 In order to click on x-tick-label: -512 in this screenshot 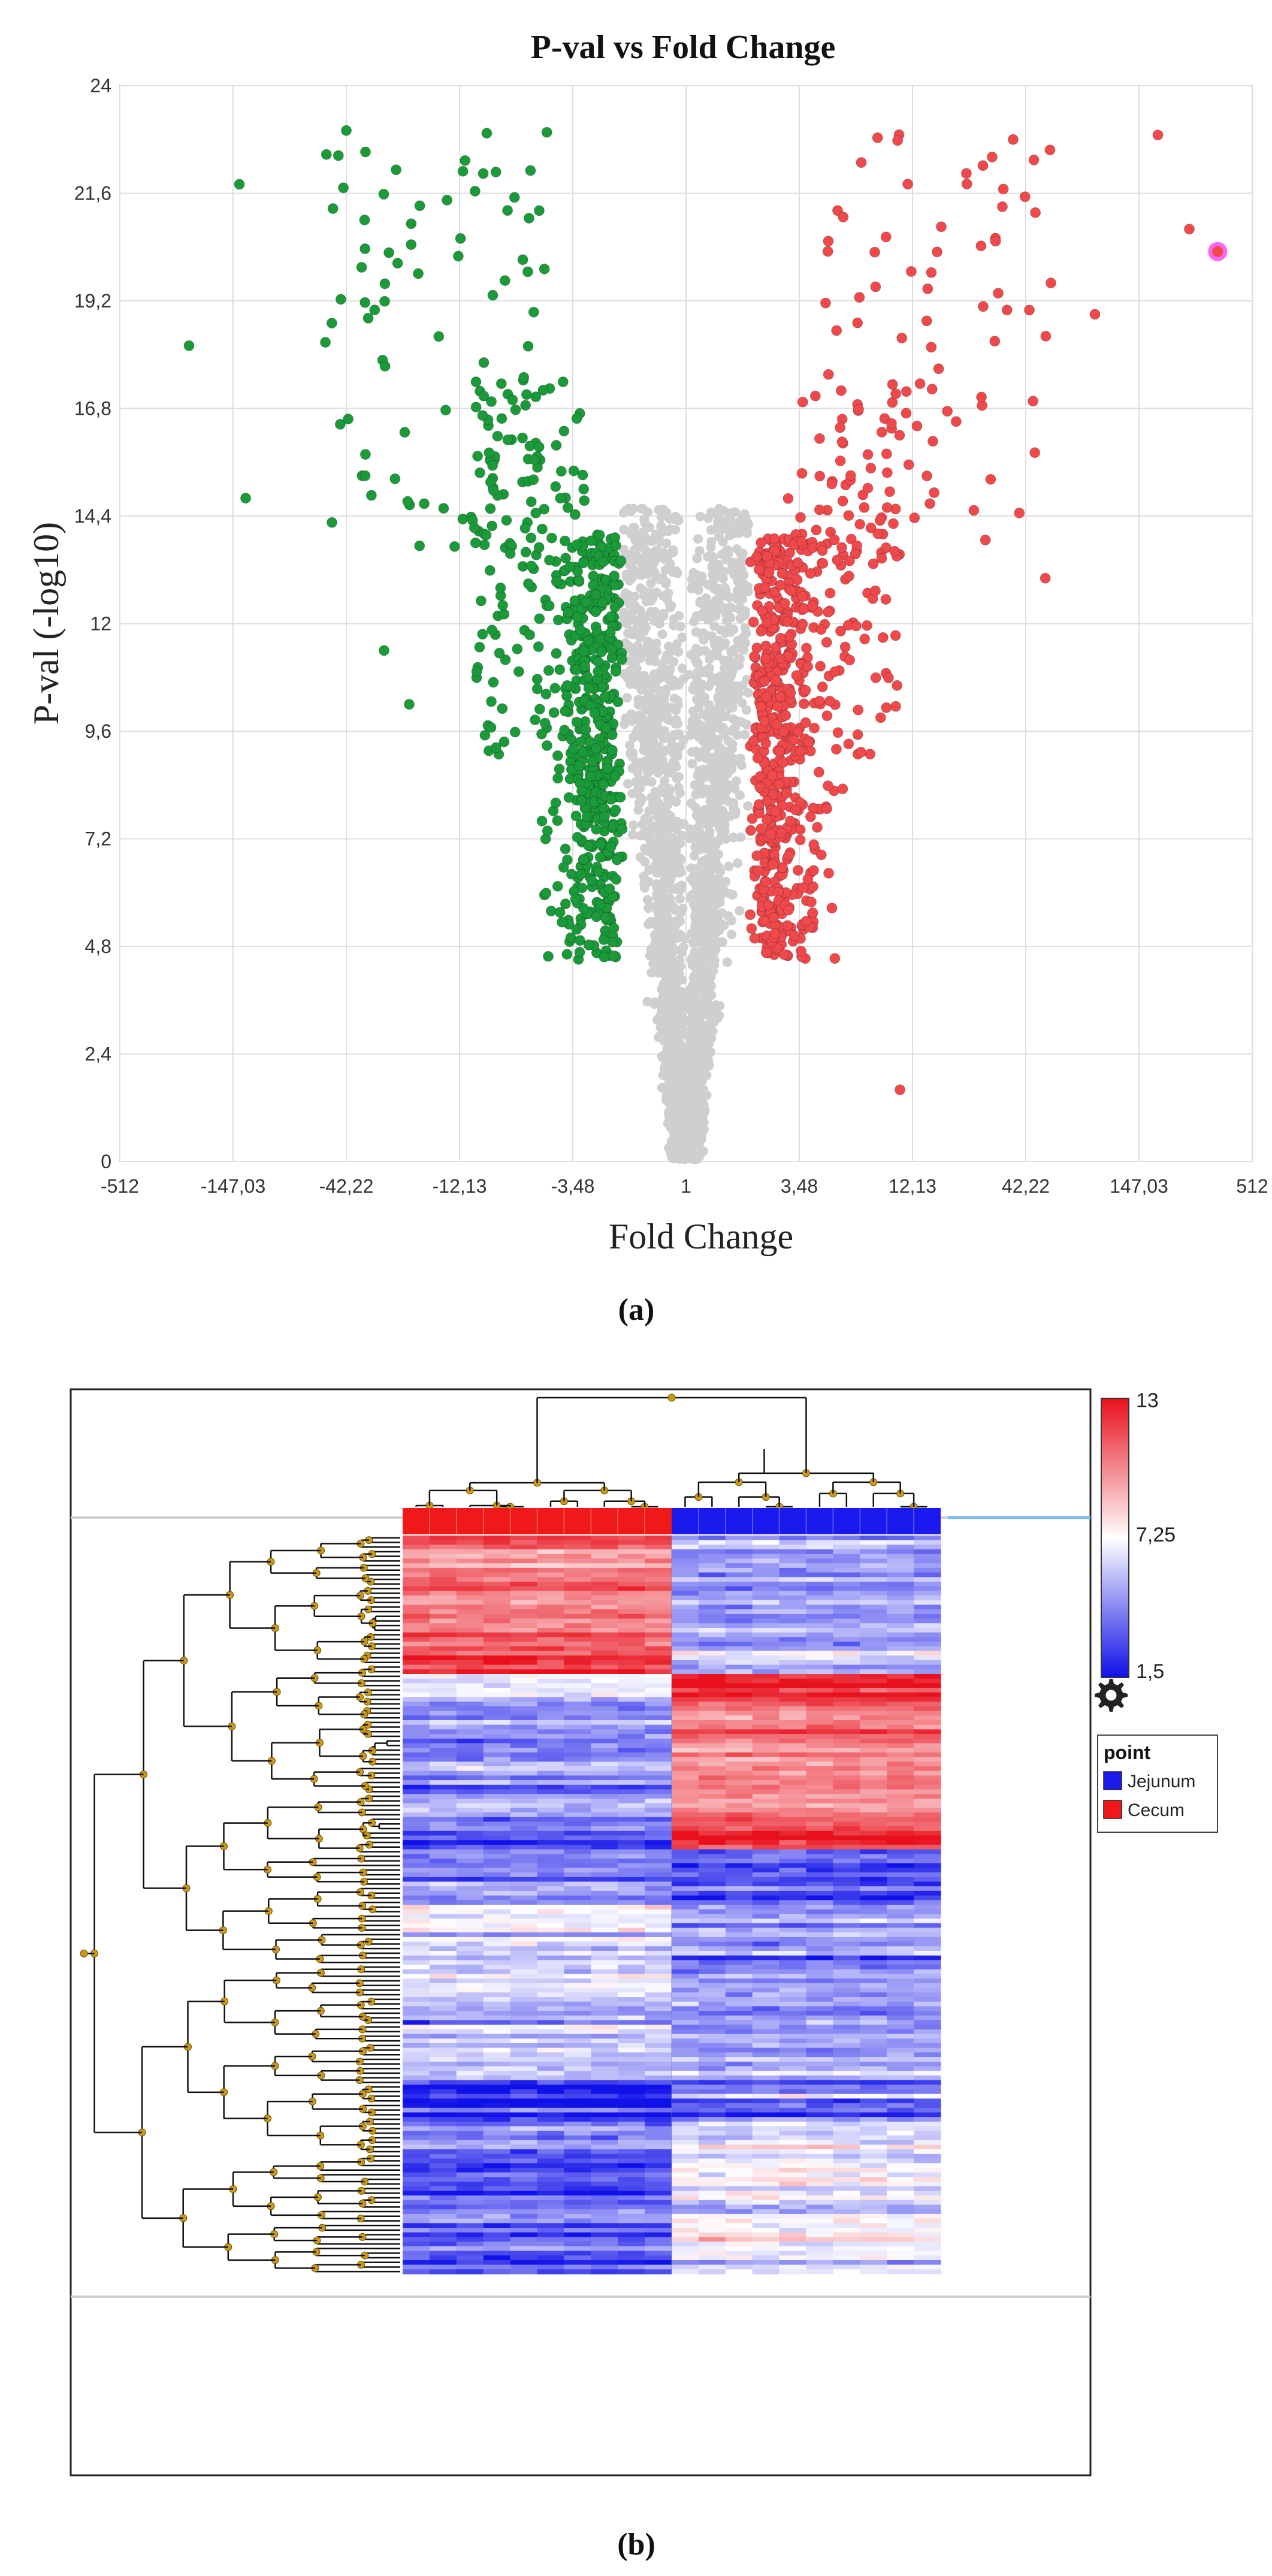, I will do `click(120, 1186)`.